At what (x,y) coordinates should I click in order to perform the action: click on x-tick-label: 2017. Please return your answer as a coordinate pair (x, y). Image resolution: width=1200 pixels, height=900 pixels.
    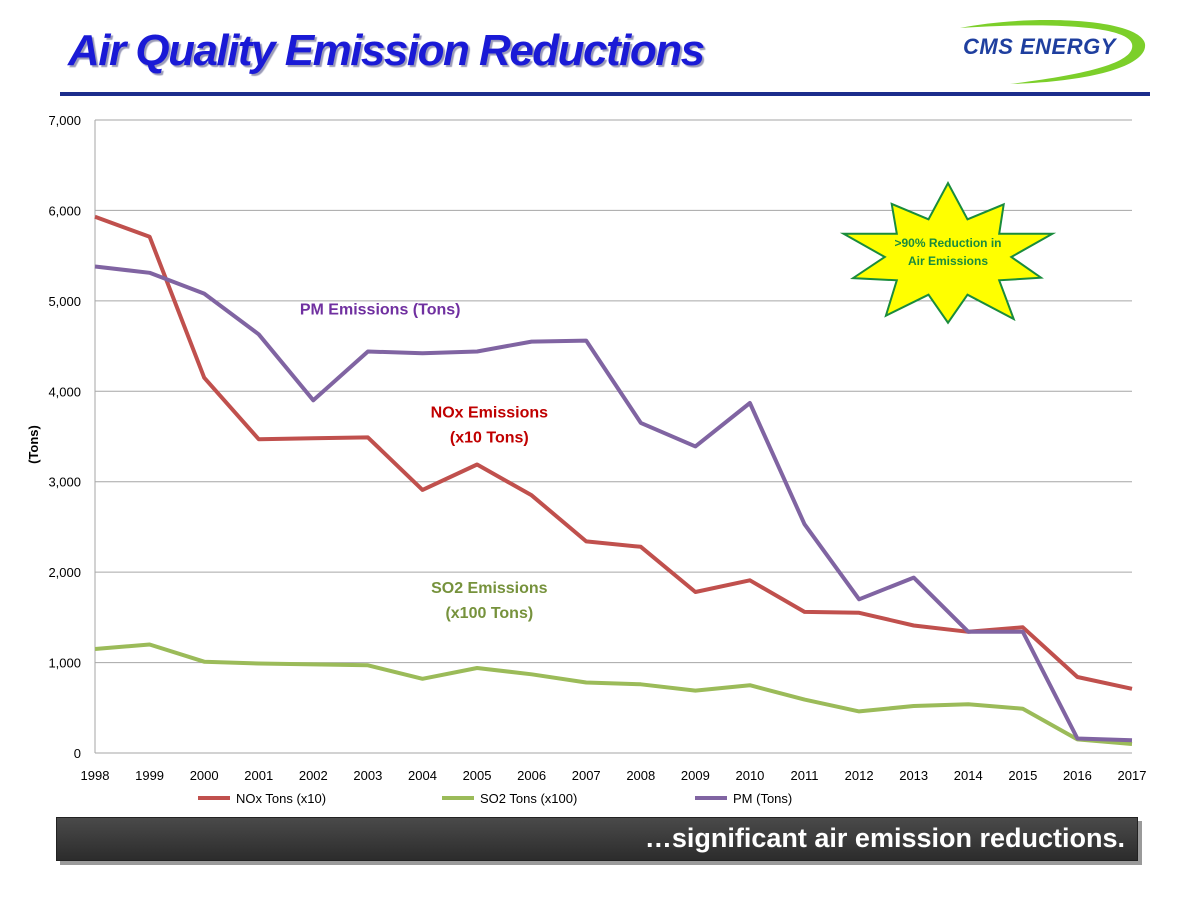
    Looking at the image, I should click on (1132, 775).